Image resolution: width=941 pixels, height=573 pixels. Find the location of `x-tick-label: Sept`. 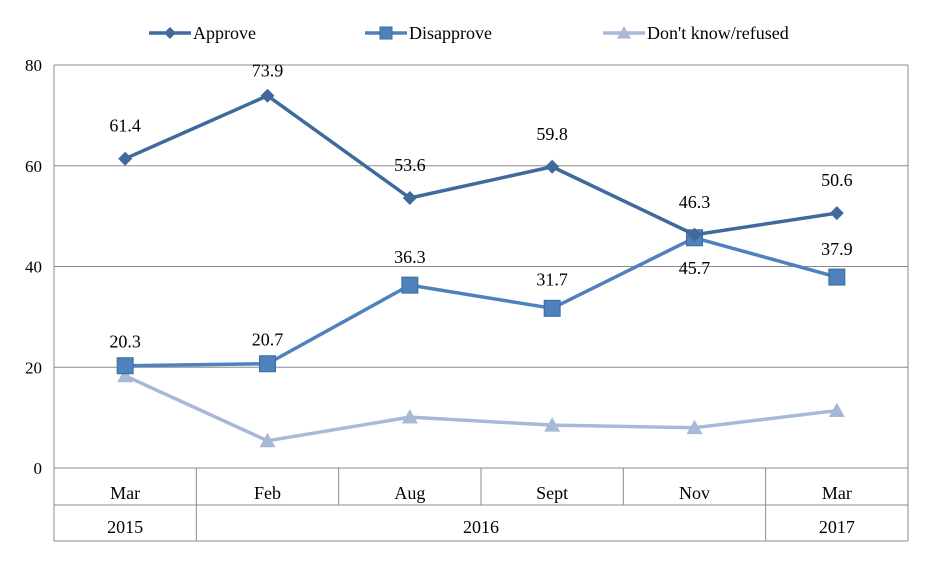

x-tick-label: Sept is located at coordinates (552, 493).